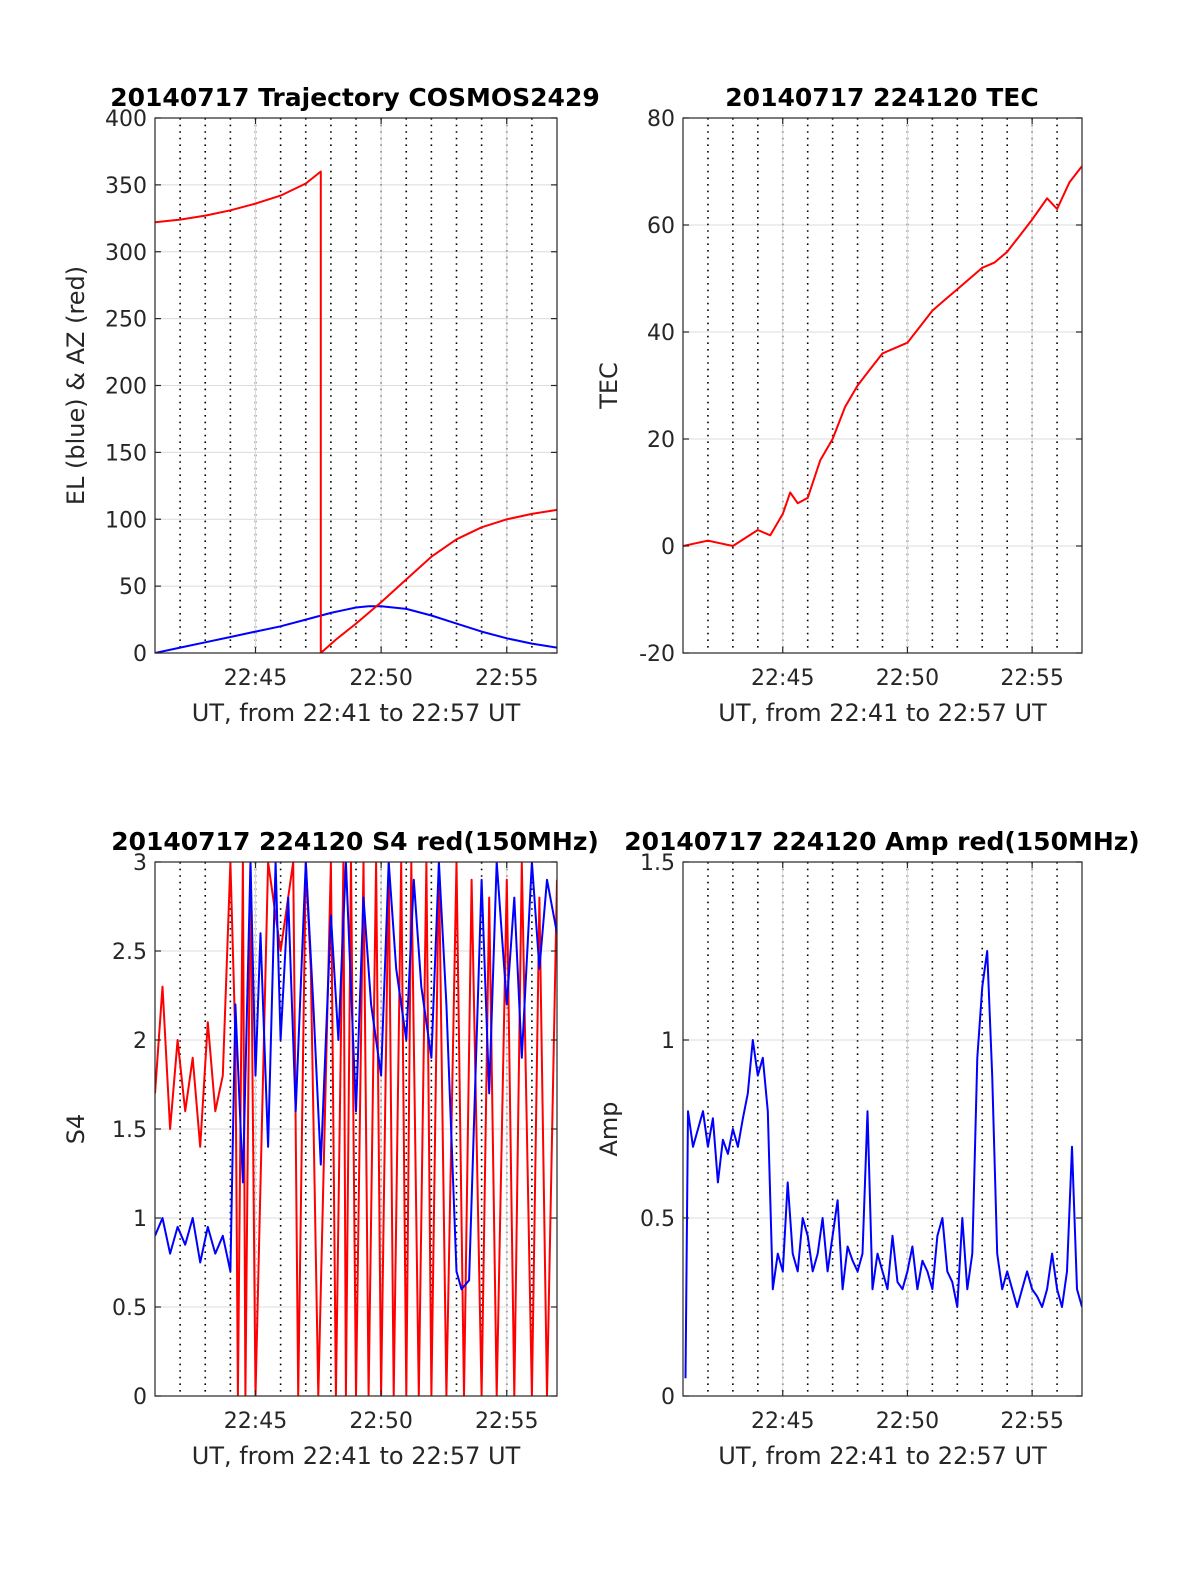 The image size is (1200, 1575). What do you see at coordinates (881, 97) in the screenshot?
I see `chart-title: 20140717 224120 TEC` at bounding box center [881, 97].